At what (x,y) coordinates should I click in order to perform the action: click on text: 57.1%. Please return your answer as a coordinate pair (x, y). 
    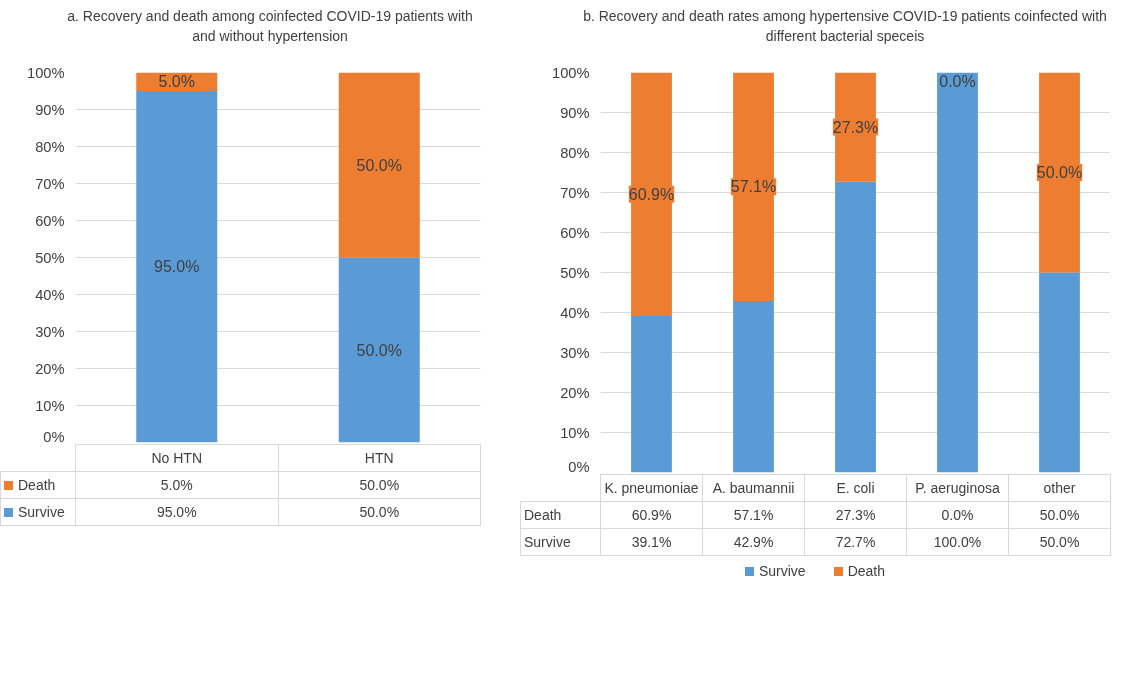
    Looking at the image, I should click on (753, 187).